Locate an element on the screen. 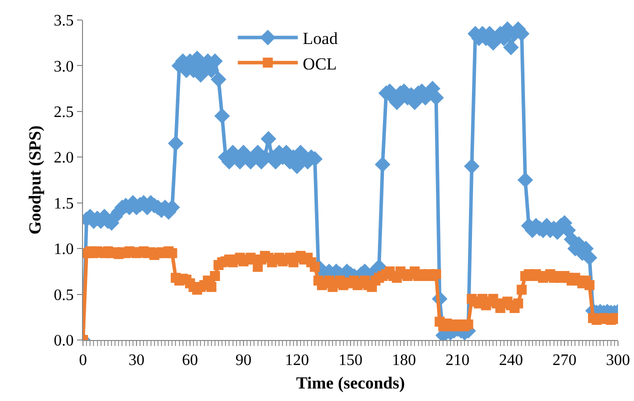 This screenshot has width=634, height=401. legend-label: OCL is located at coordinates (319, 64).